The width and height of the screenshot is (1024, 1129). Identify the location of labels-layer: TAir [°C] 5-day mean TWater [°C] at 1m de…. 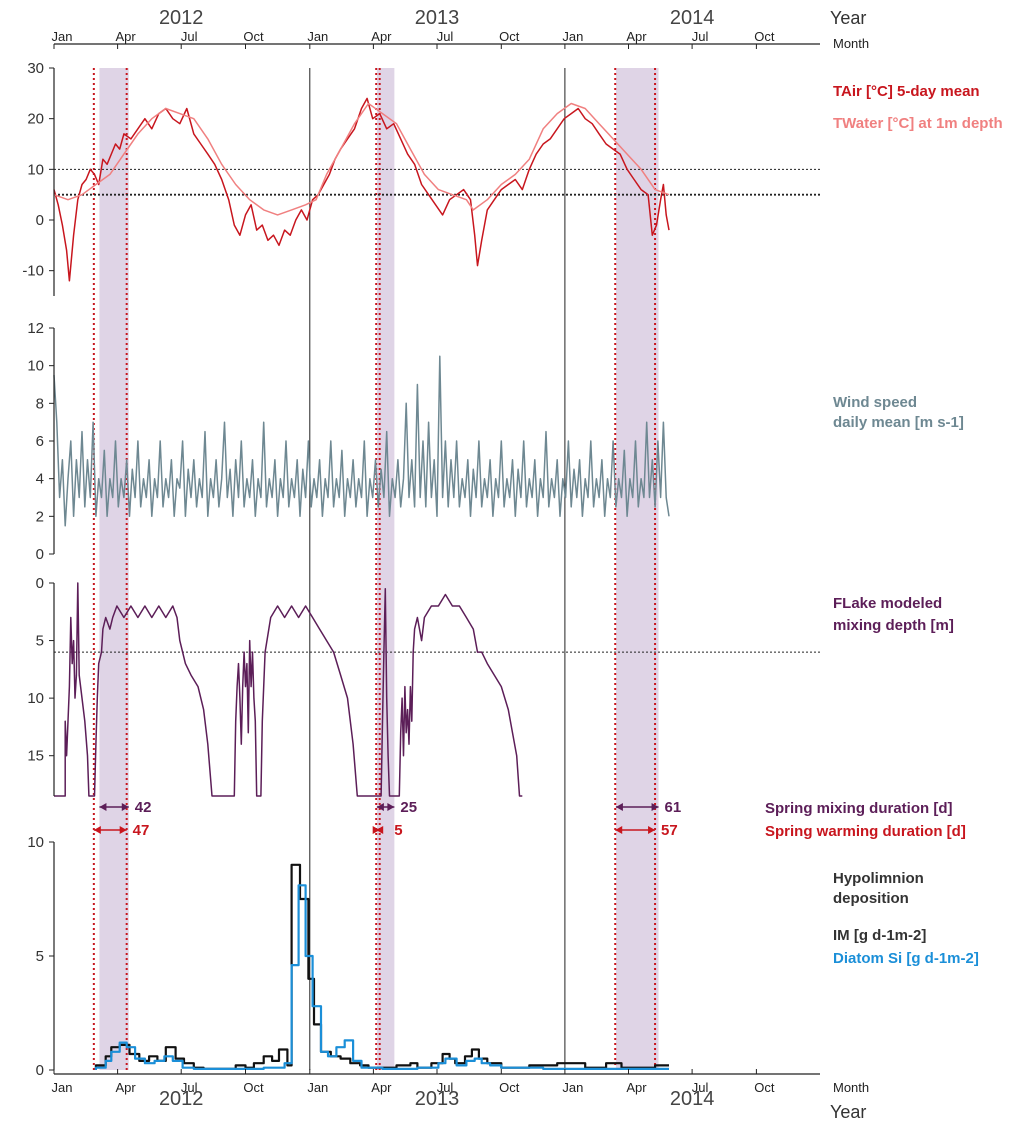
(918, 525).